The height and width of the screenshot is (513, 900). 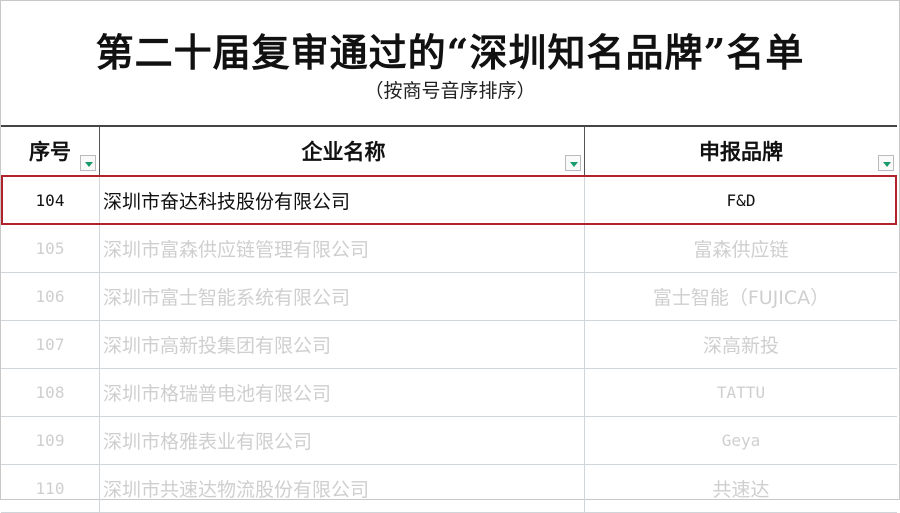 What do you see at coordinates (342, 392) in the screenshot?
I see `row-company: 深圳市格瑞普电池有限公司` at bounding box center [342, 392].